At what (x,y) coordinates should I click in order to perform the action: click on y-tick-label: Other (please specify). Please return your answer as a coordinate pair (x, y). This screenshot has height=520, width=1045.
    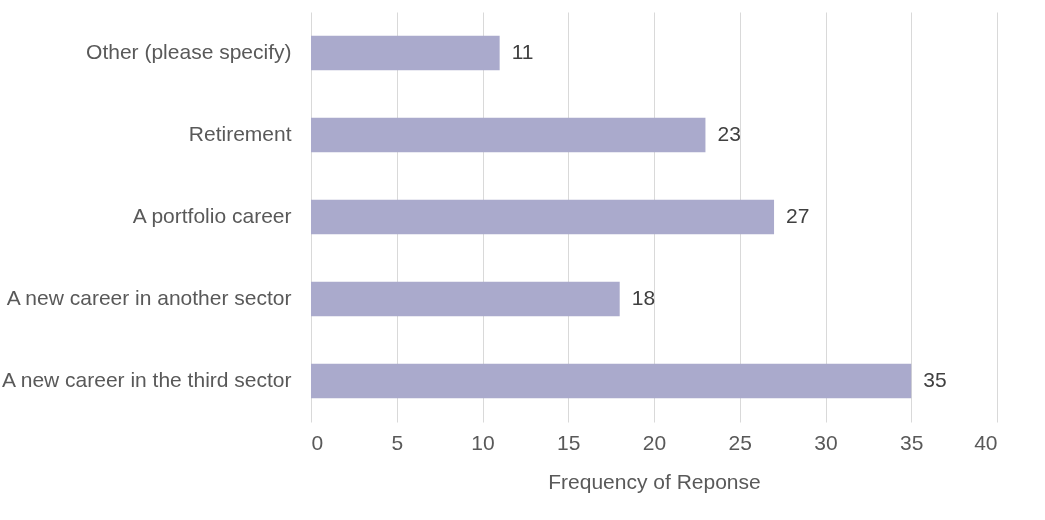
    Looking at the image, I should click on (189, 51).